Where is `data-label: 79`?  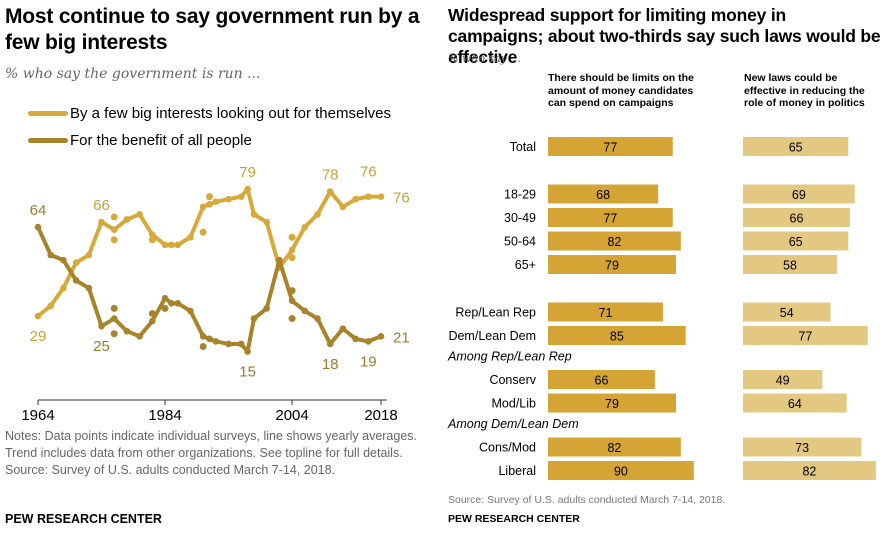
data-label: 79 is located at coordinates (247, 172).